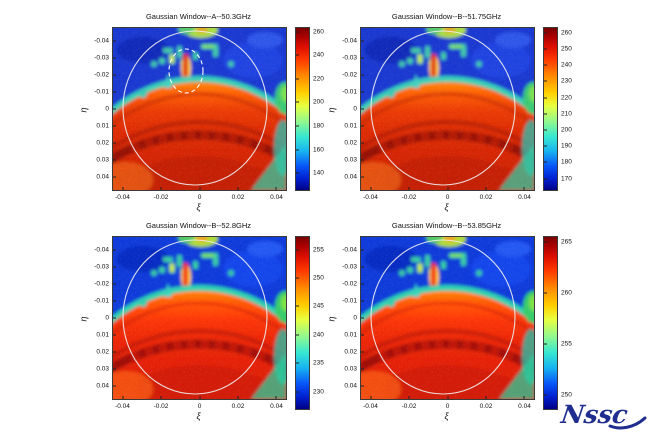  Describe the element at coordinates (566, 146) in the screenshot. I see `colorbar-tick-label: 190` at that location.